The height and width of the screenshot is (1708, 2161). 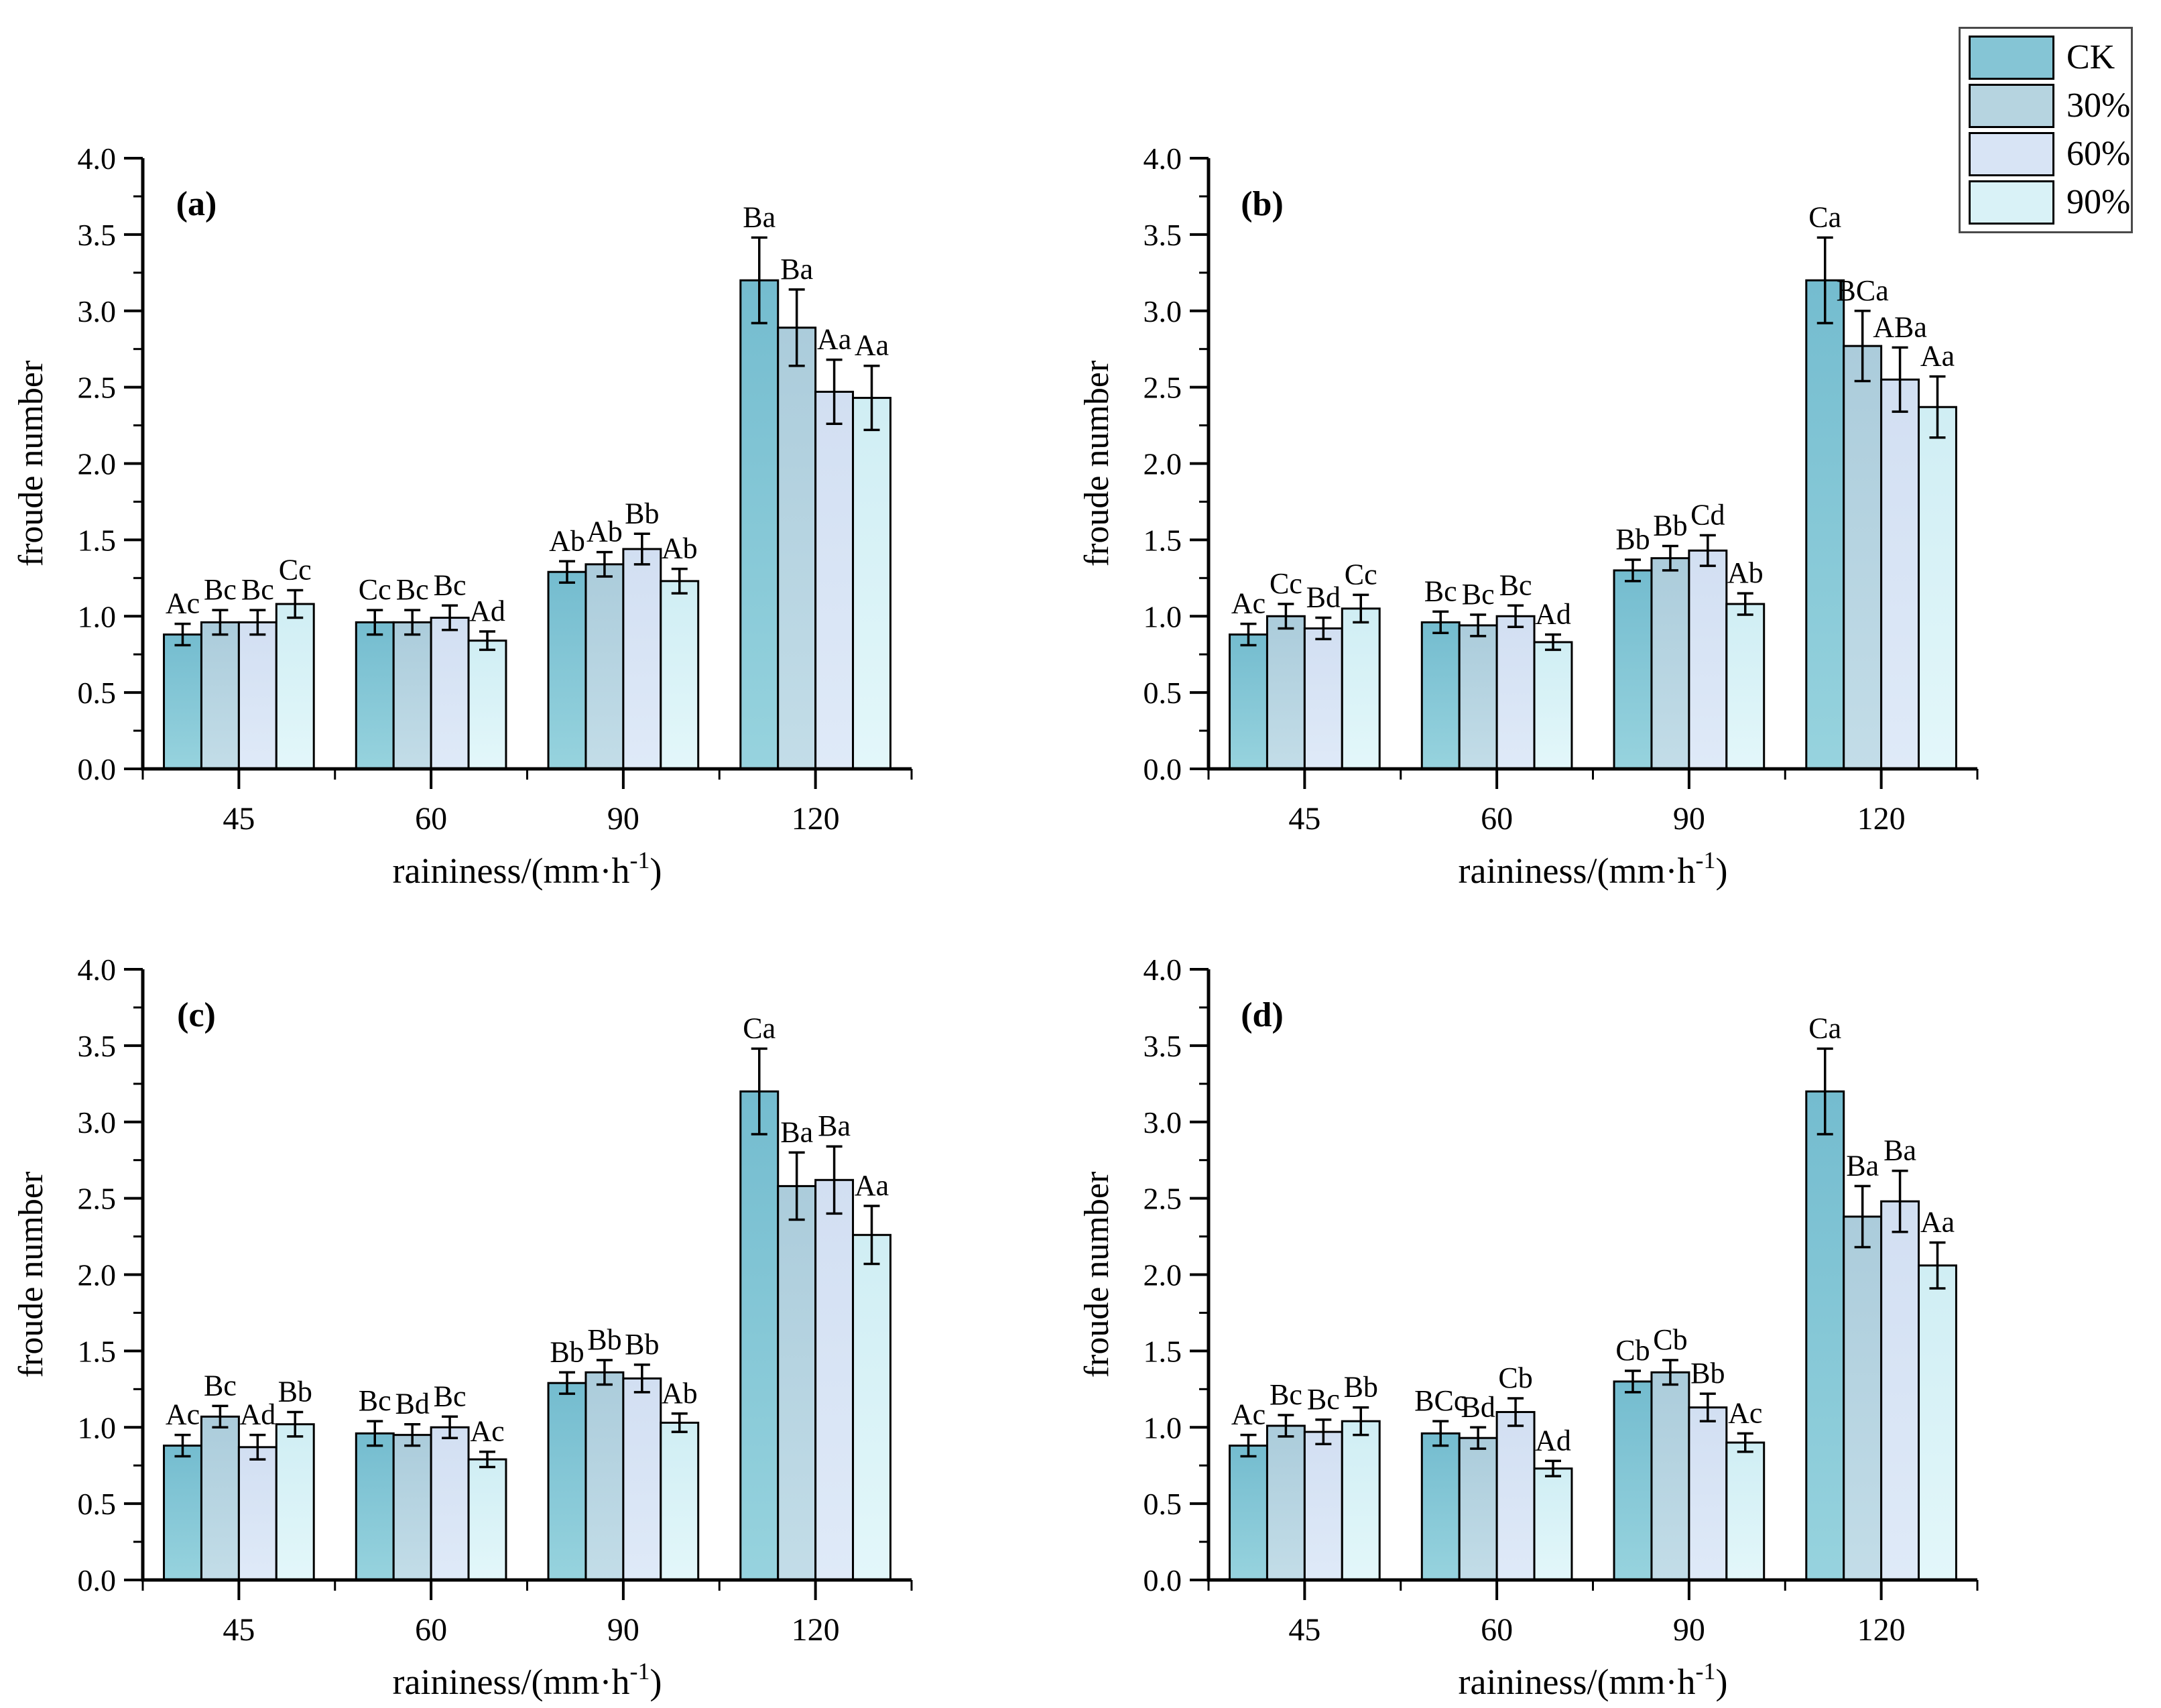 I want to click on bar-annotation: ABa, so click(x=1900, y=326).